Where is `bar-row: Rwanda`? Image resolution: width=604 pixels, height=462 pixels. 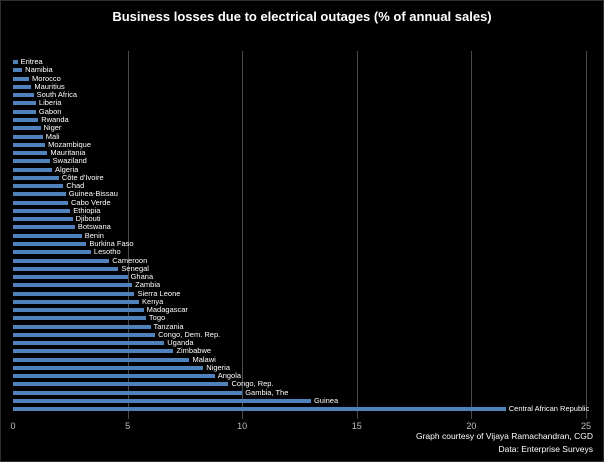
bar-row: Rwanda is located at coordinates (299, 119).